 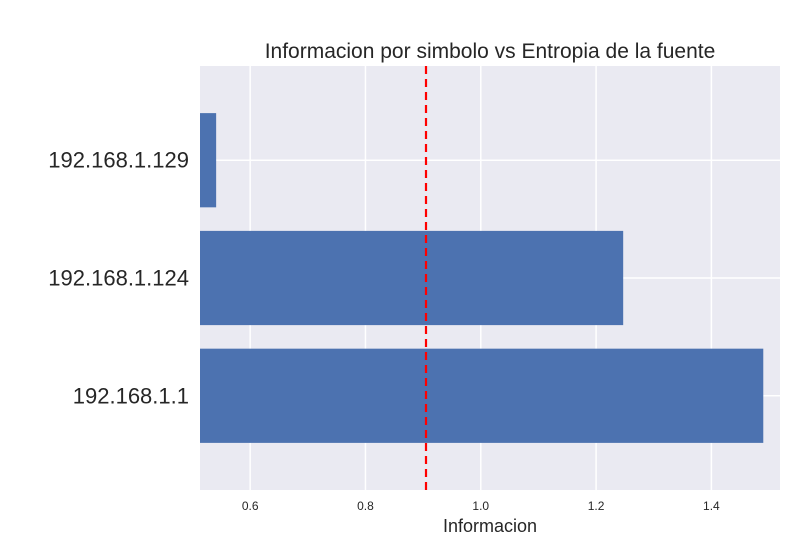 I want to click on x-tick-label: 1.4, so click(x=711, y=506).